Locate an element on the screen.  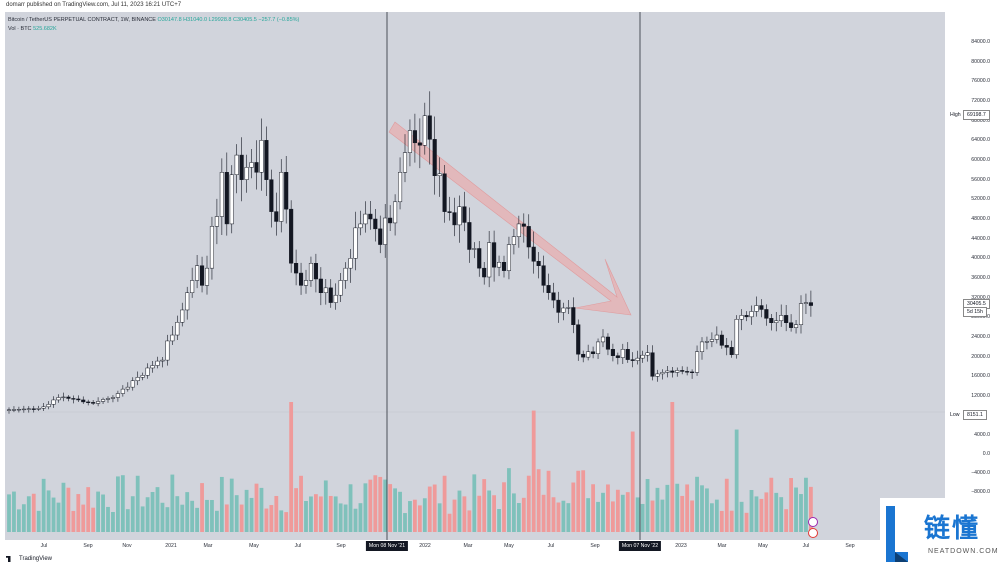
tradingview-logo: TradingView is located at coordinates (29, 559).